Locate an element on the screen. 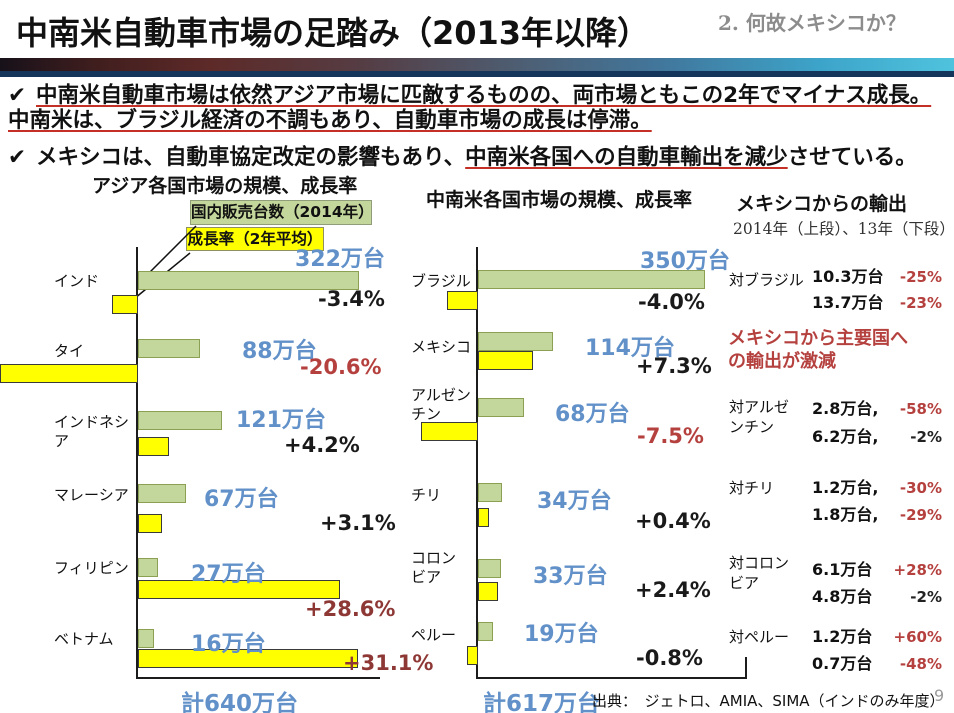 Image resolution: width=954 pixels, height=713 pixels. country-label: タイ is located at coordinates (69, 351).